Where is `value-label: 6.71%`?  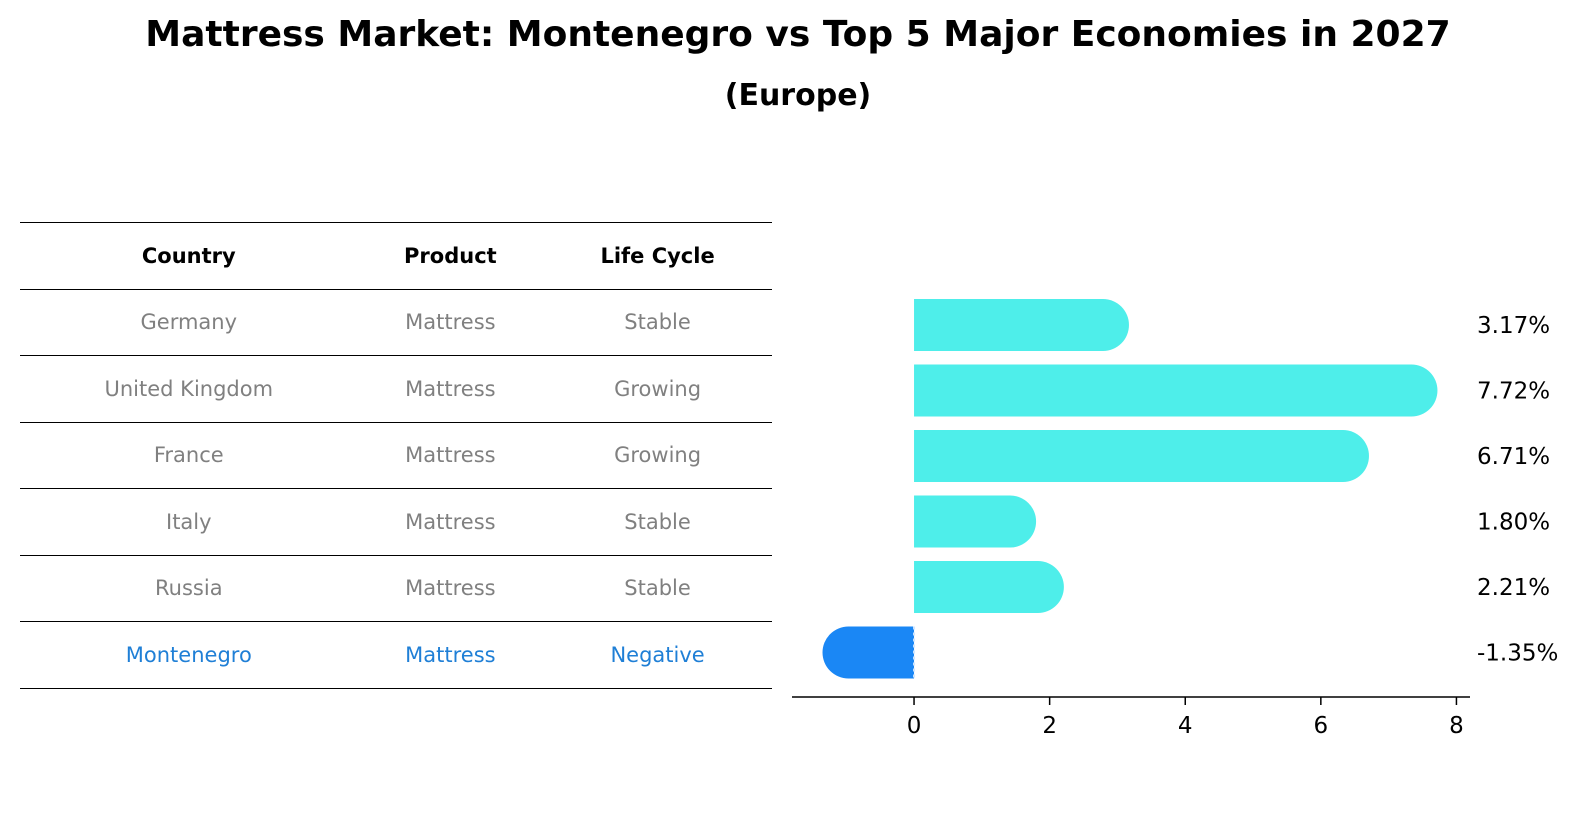 value-label: 6.71% is located at coordinates (1513, 457).